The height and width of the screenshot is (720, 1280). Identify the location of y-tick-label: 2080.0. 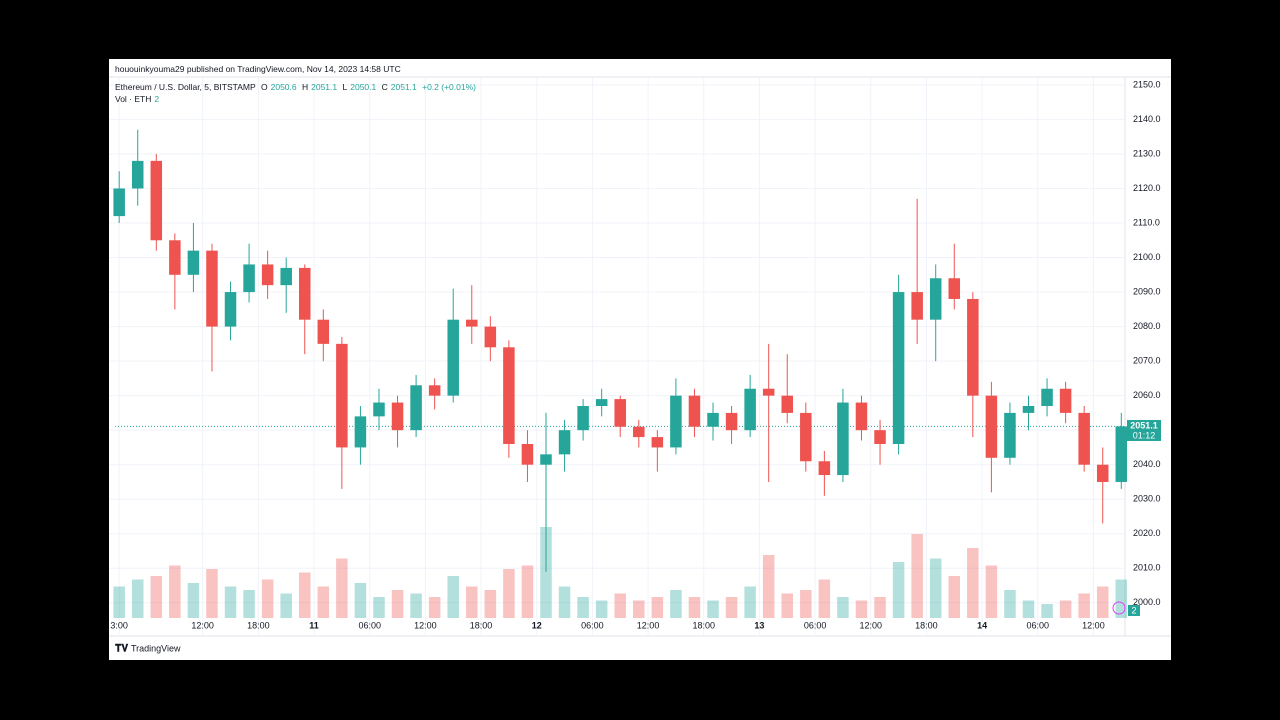
(1147, 326).